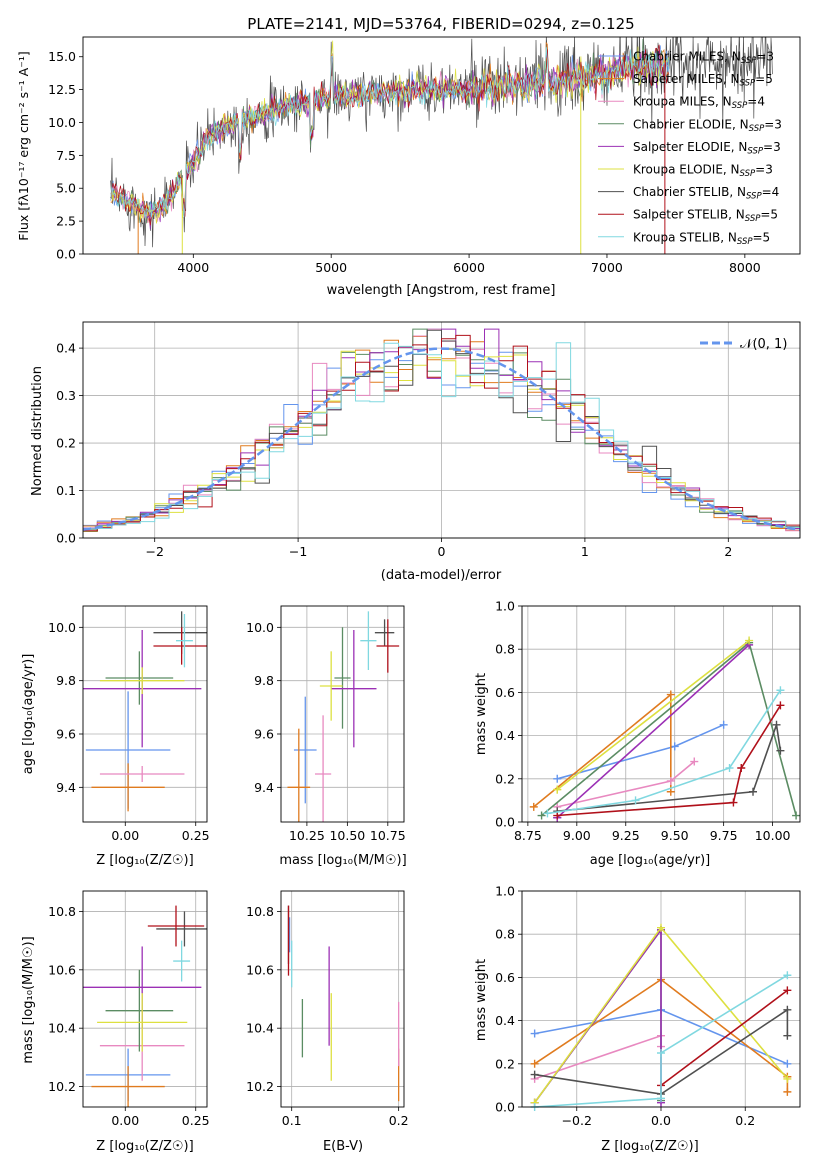 This screenshot has height=1170, width=819. I want to click on mass-vs-z-xlabel: Z [log₁₀(Z/Z☉)], so click(144, 1146).